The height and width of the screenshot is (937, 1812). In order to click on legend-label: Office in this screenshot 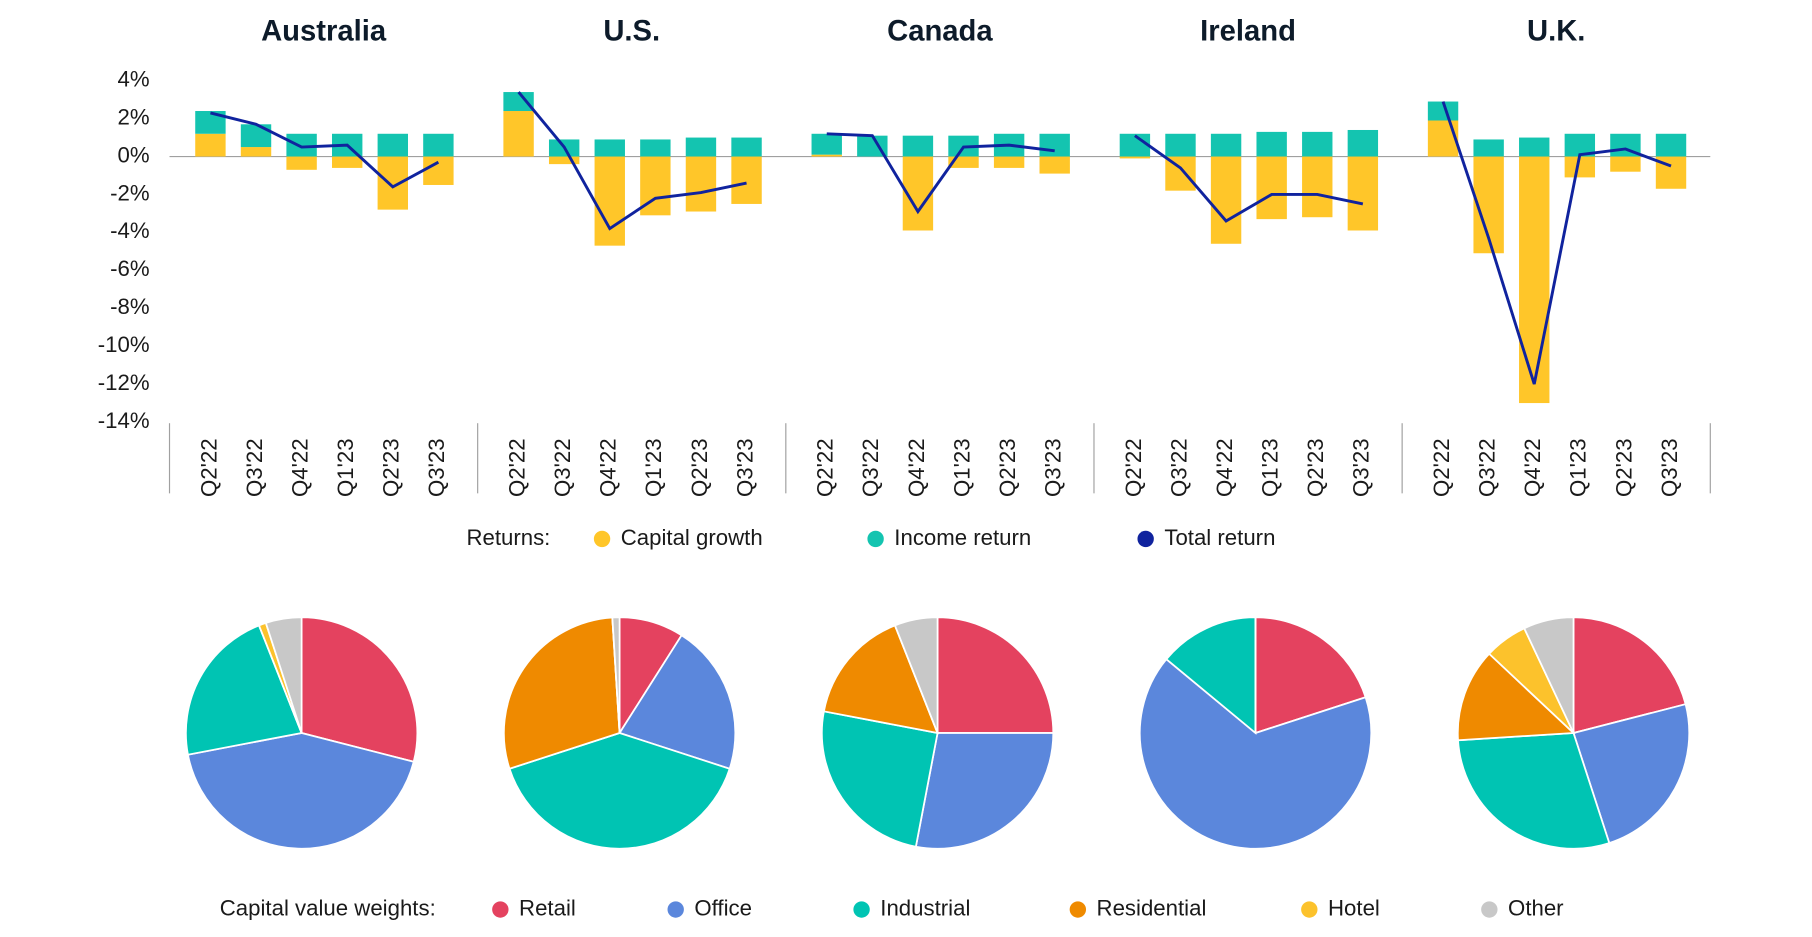, I will do `click(723, 907)`.